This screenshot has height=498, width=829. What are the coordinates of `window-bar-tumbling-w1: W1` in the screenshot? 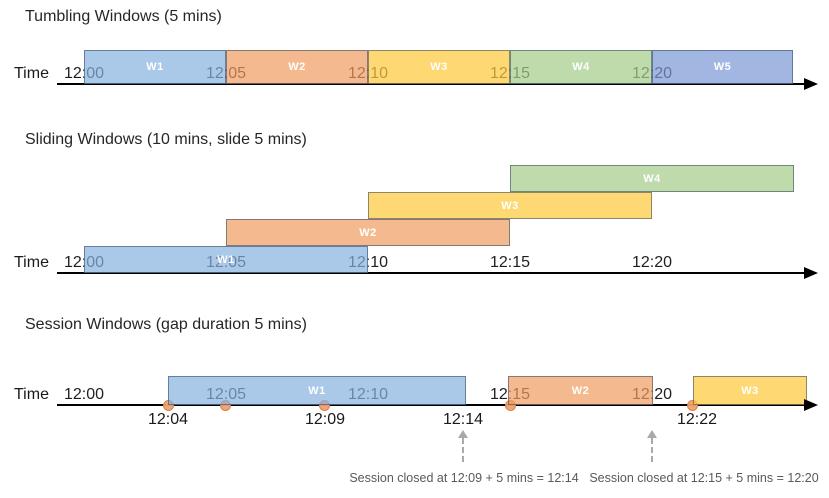 It's located at (155, 67).